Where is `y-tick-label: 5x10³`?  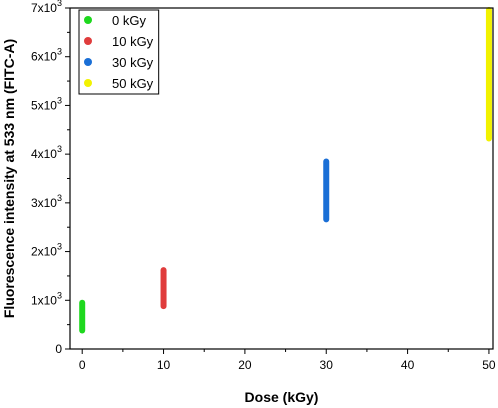
y-tick-label: 5x10³ is located at coordinates (46, 103).